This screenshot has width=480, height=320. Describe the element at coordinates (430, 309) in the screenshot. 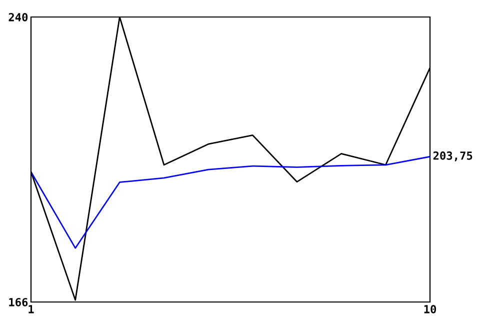

I see `x-tick-label: 10` at that location.